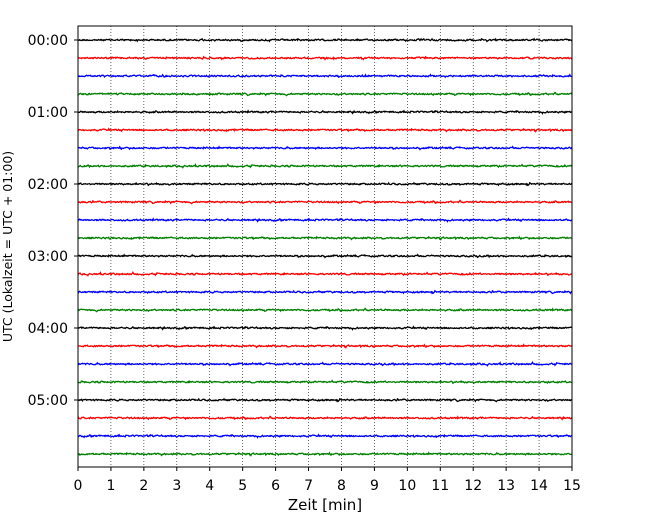 The image size is (650, 520). I want to click on x-tick-label: 7, so click(308, 486).